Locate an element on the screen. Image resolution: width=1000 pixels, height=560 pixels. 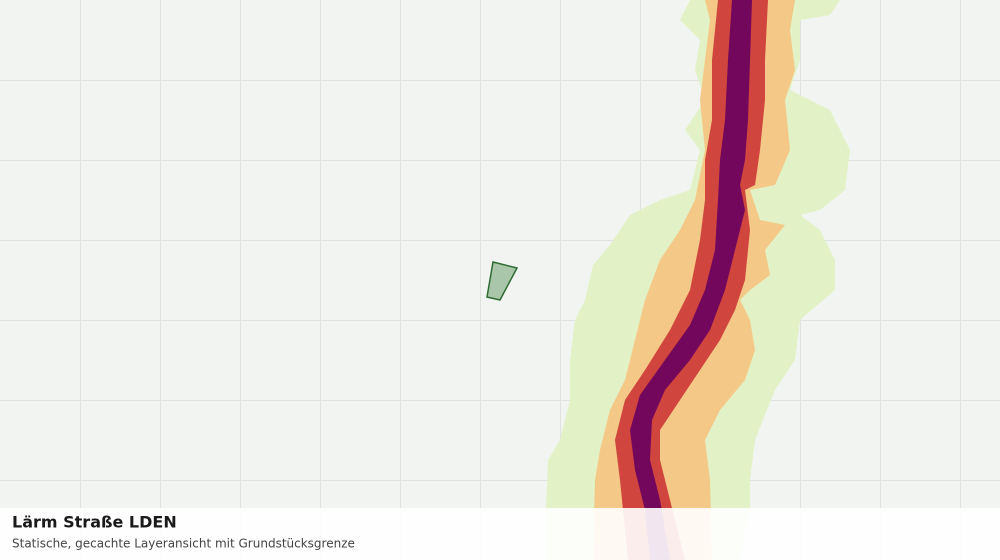
noise-zone-very-high is located at coordinates (691, 280).